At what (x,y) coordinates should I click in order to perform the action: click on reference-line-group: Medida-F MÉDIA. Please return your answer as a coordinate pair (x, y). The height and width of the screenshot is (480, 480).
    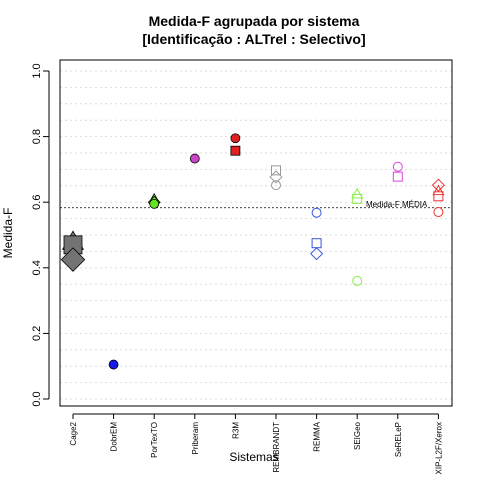
    Looking at the image, I should click on (256, 204).